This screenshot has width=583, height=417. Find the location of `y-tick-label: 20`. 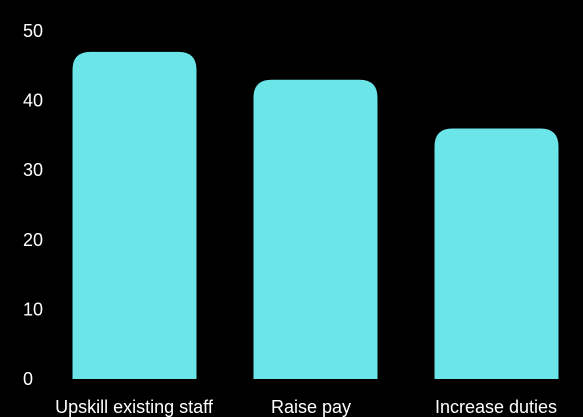

y-tick-label: 20 is located at coordinates (33, 240).